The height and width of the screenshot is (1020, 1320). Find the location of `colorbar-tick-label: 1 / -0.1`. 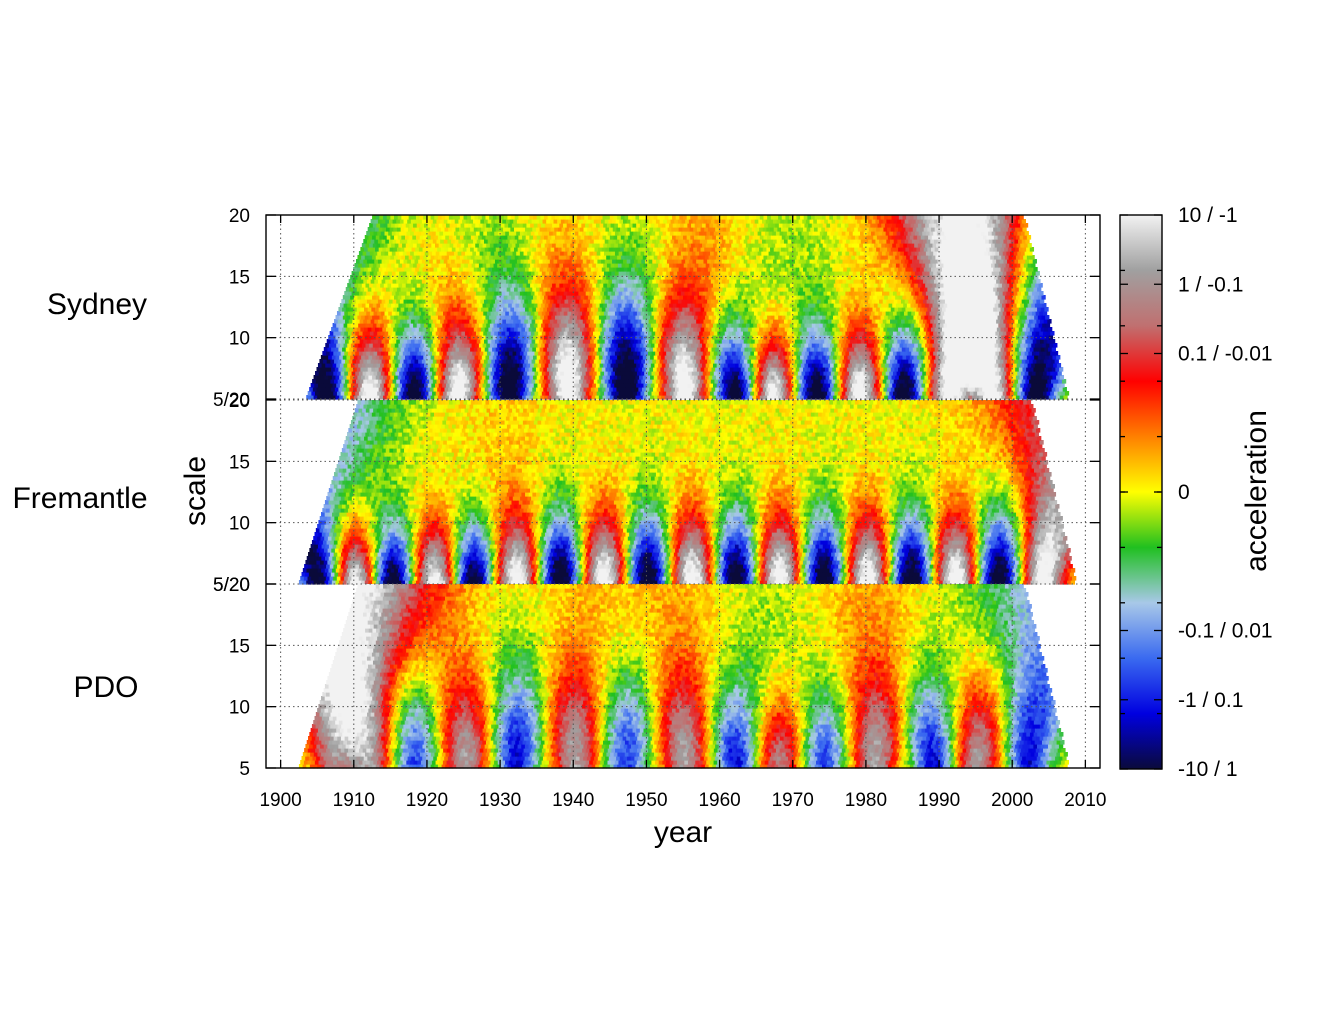

colorbar-tick-label: 1 / -0.1 is located at coordinates (1210, 284).